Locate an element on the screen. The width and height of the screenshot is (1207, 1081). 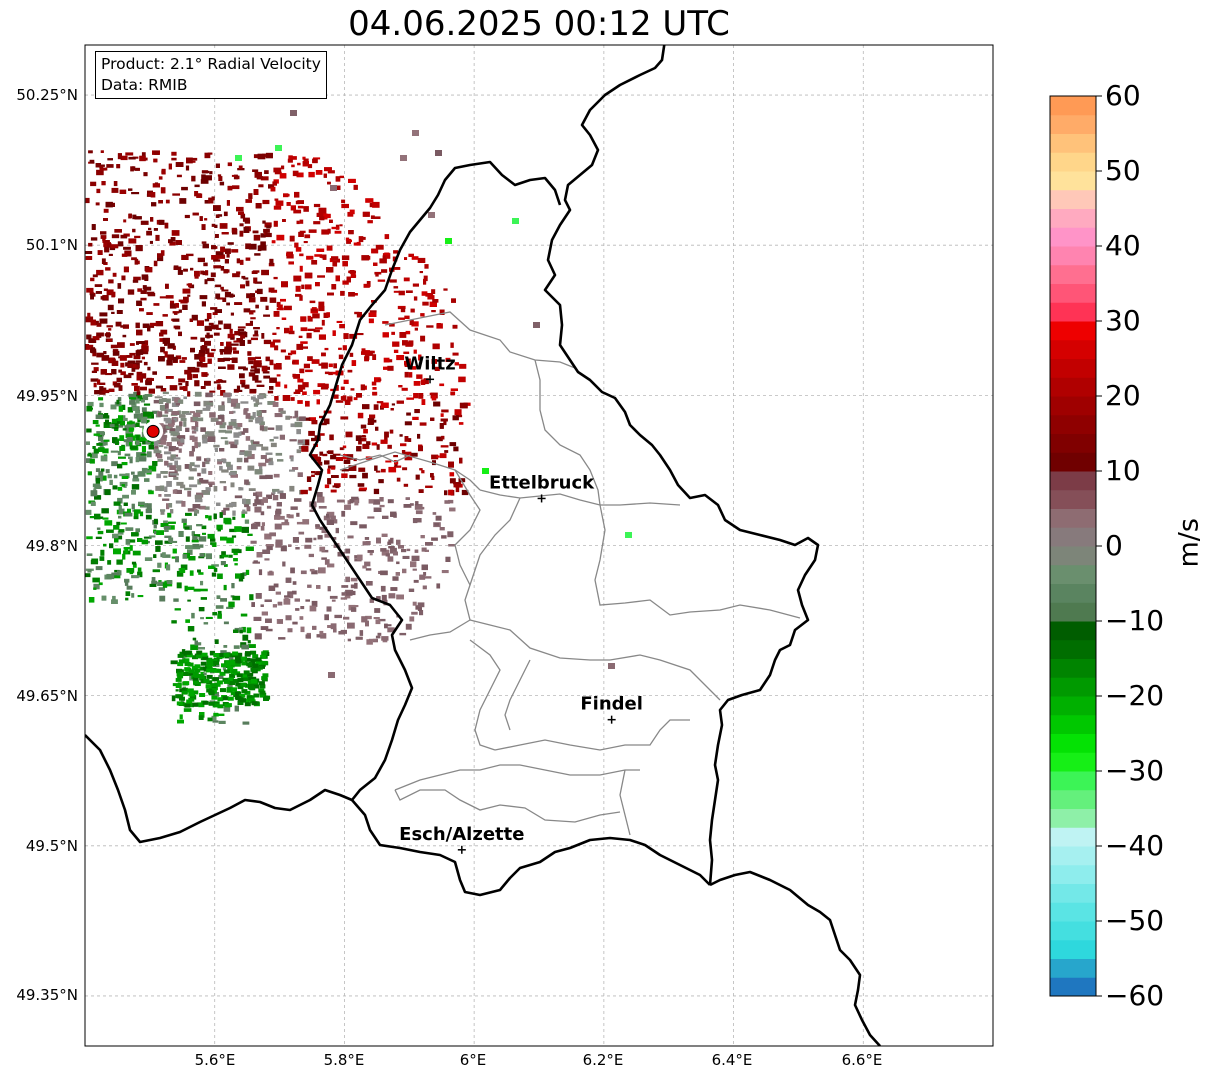
city-label: Ettelbruck is located at coordinates (542, 482).